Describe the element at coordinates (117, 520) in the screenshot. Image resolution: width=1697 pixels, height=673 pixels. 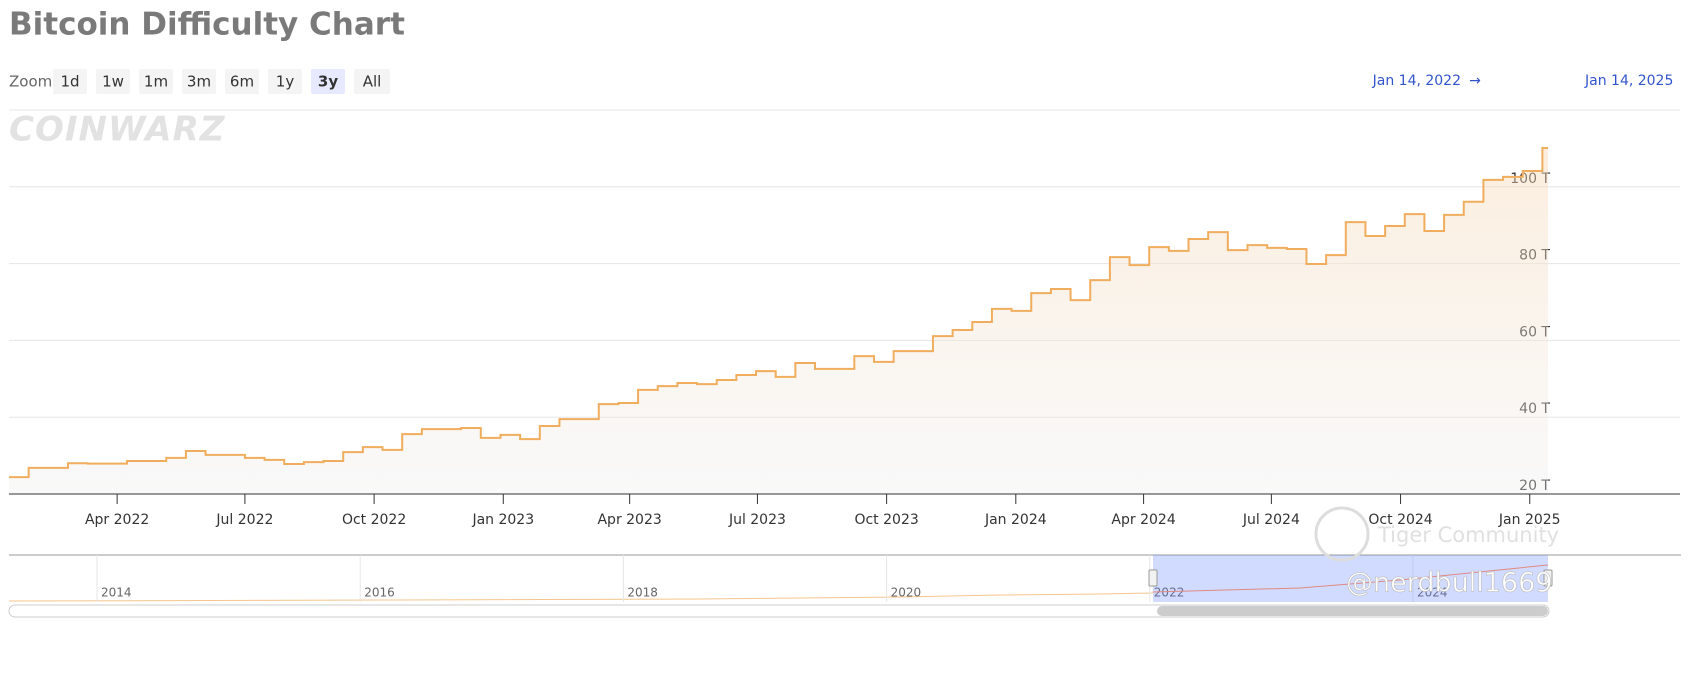
I see `x-tick-label: Apr 2022` at that location.